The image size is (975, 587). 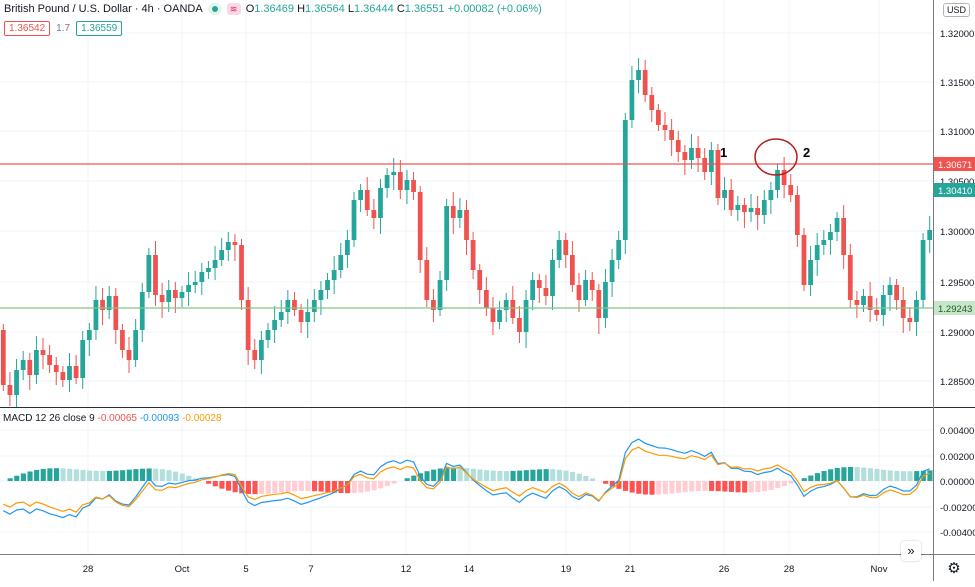 What do you see at coordinates (182, 569) in the screenshot?
I see `time-tick-label: Oct` at bounding box center [182, 569].